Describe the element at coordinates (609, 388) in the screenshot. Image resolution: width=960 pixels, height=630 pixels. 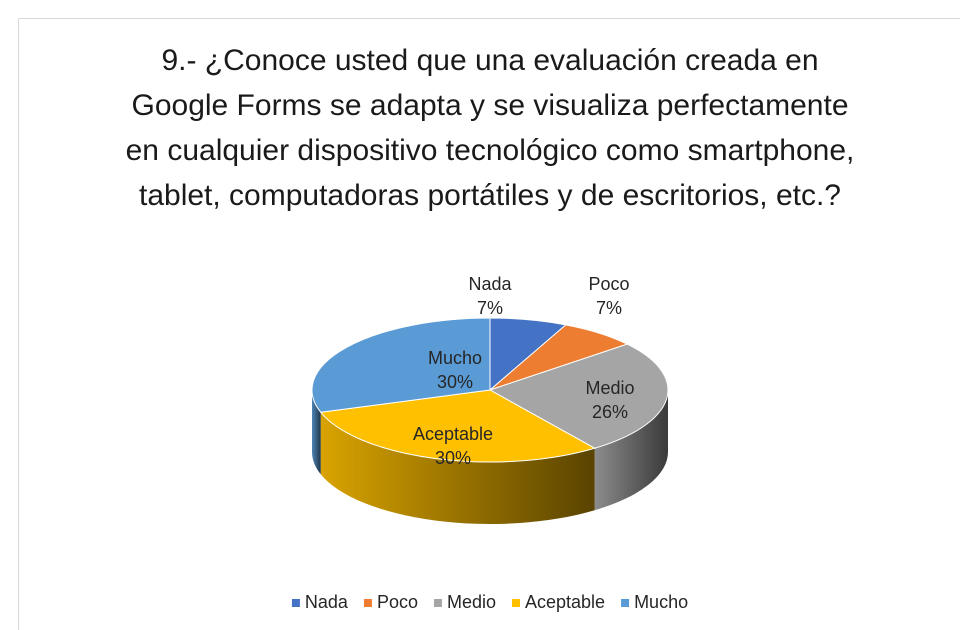
I see `data-label-name: Medio` at that location.